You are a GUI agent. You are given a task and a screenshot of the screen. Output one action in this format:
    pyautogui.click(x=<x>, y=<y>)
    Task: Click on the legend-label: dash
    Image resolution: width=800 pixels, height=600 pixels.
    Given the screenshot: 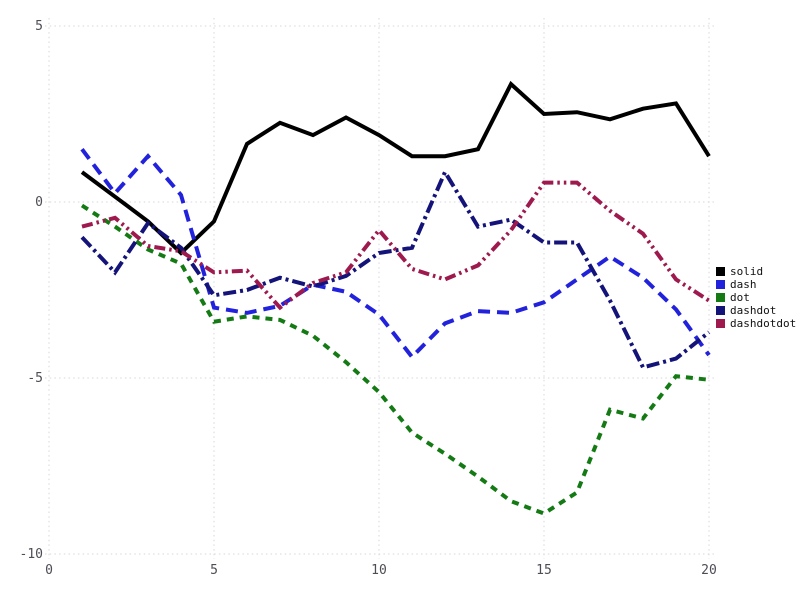 What is the action you would take?
    pyautogui.click(x=743, y=284)
    